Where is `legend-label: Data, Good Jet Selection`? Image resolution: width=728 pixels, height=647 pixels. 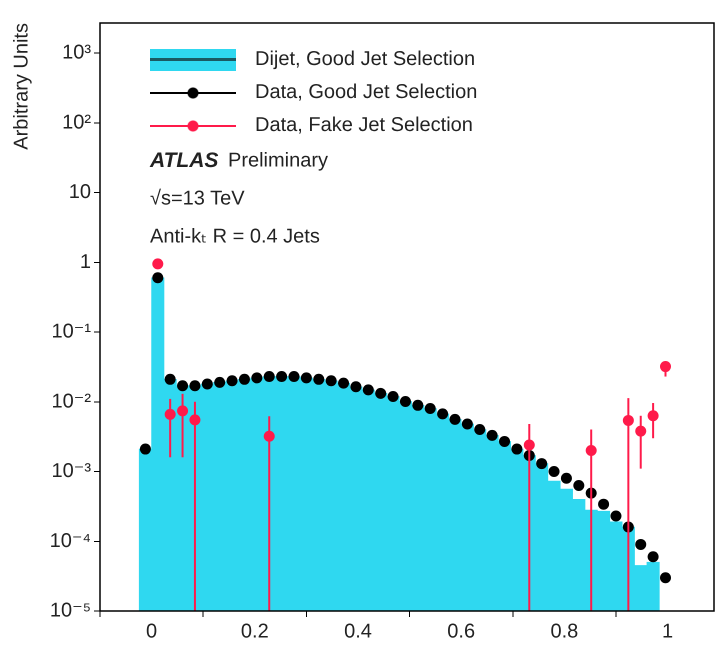
legend-label: Data, Good Jet Selection is located at coordinates (366, 92).